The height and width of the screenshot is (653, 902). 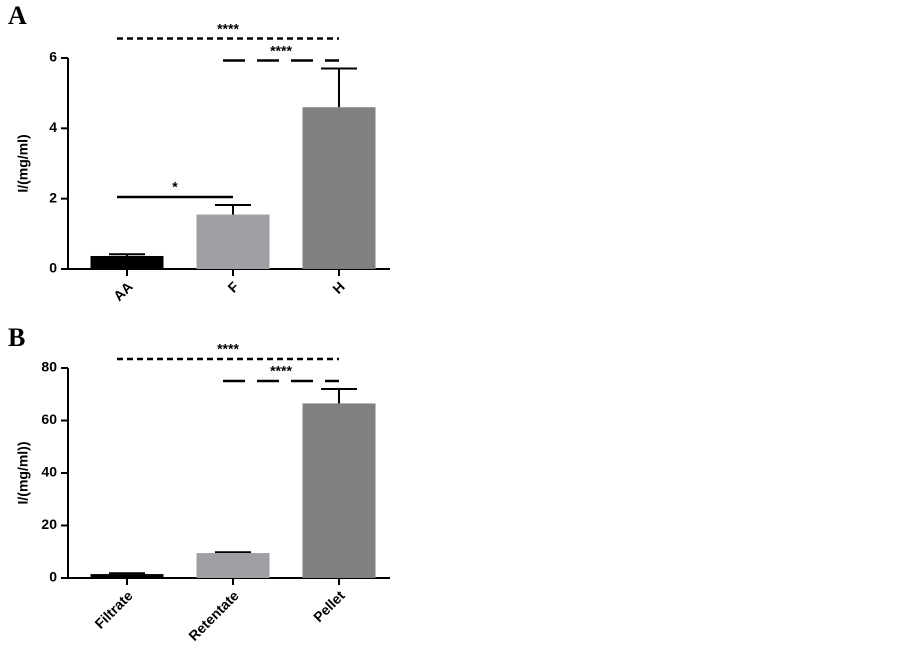 I want to click on y-axis-label: I/(mg/ml)), so click(x=23, y=473).